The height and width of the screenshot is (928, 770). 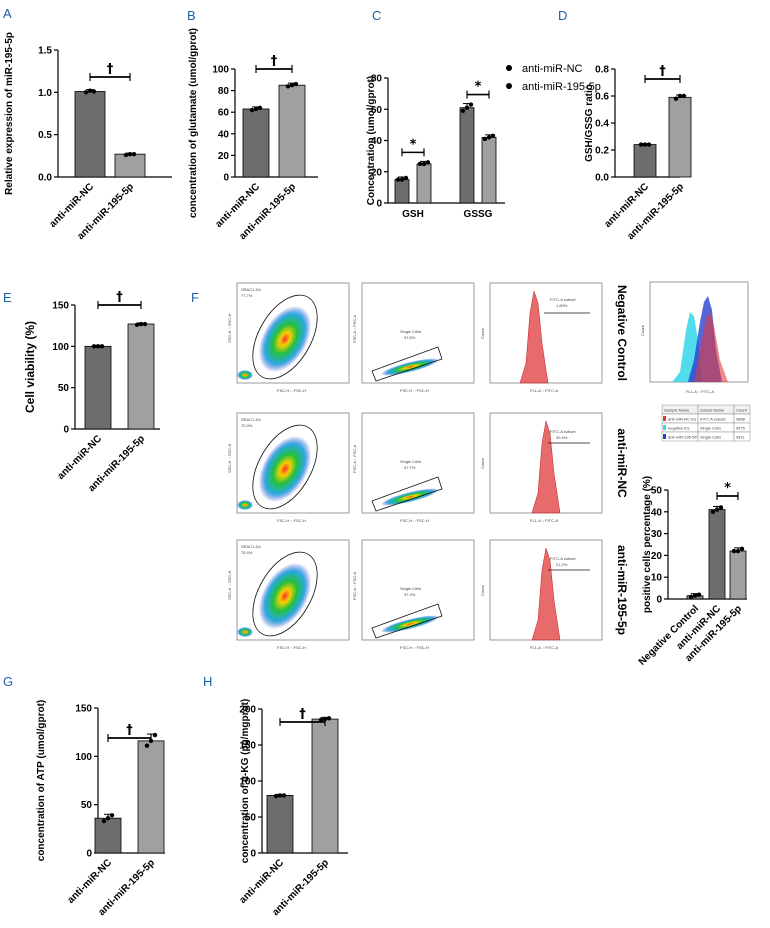 What do you see at coordinates (589, 123) in the screenshot?
I see `y-axis-title: GSH/GSSG ratio` at bounding box center [589, 123].